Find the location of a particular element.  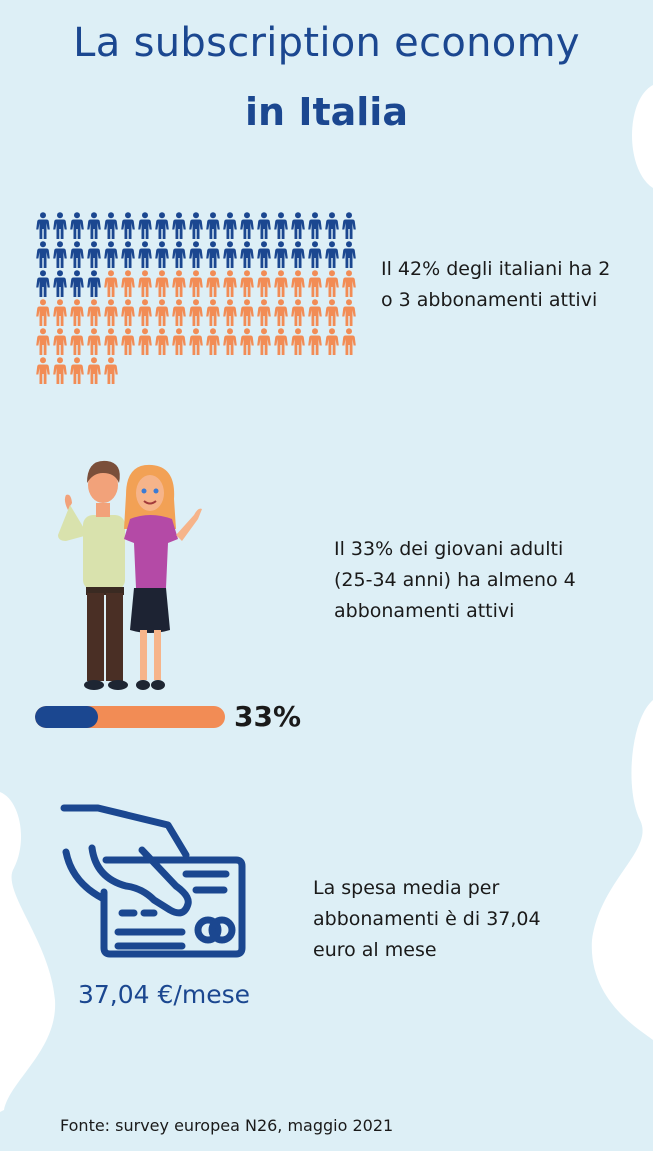

stat3-line2: abbonamenti è di 37,04 is located at coordinates (427, 919).